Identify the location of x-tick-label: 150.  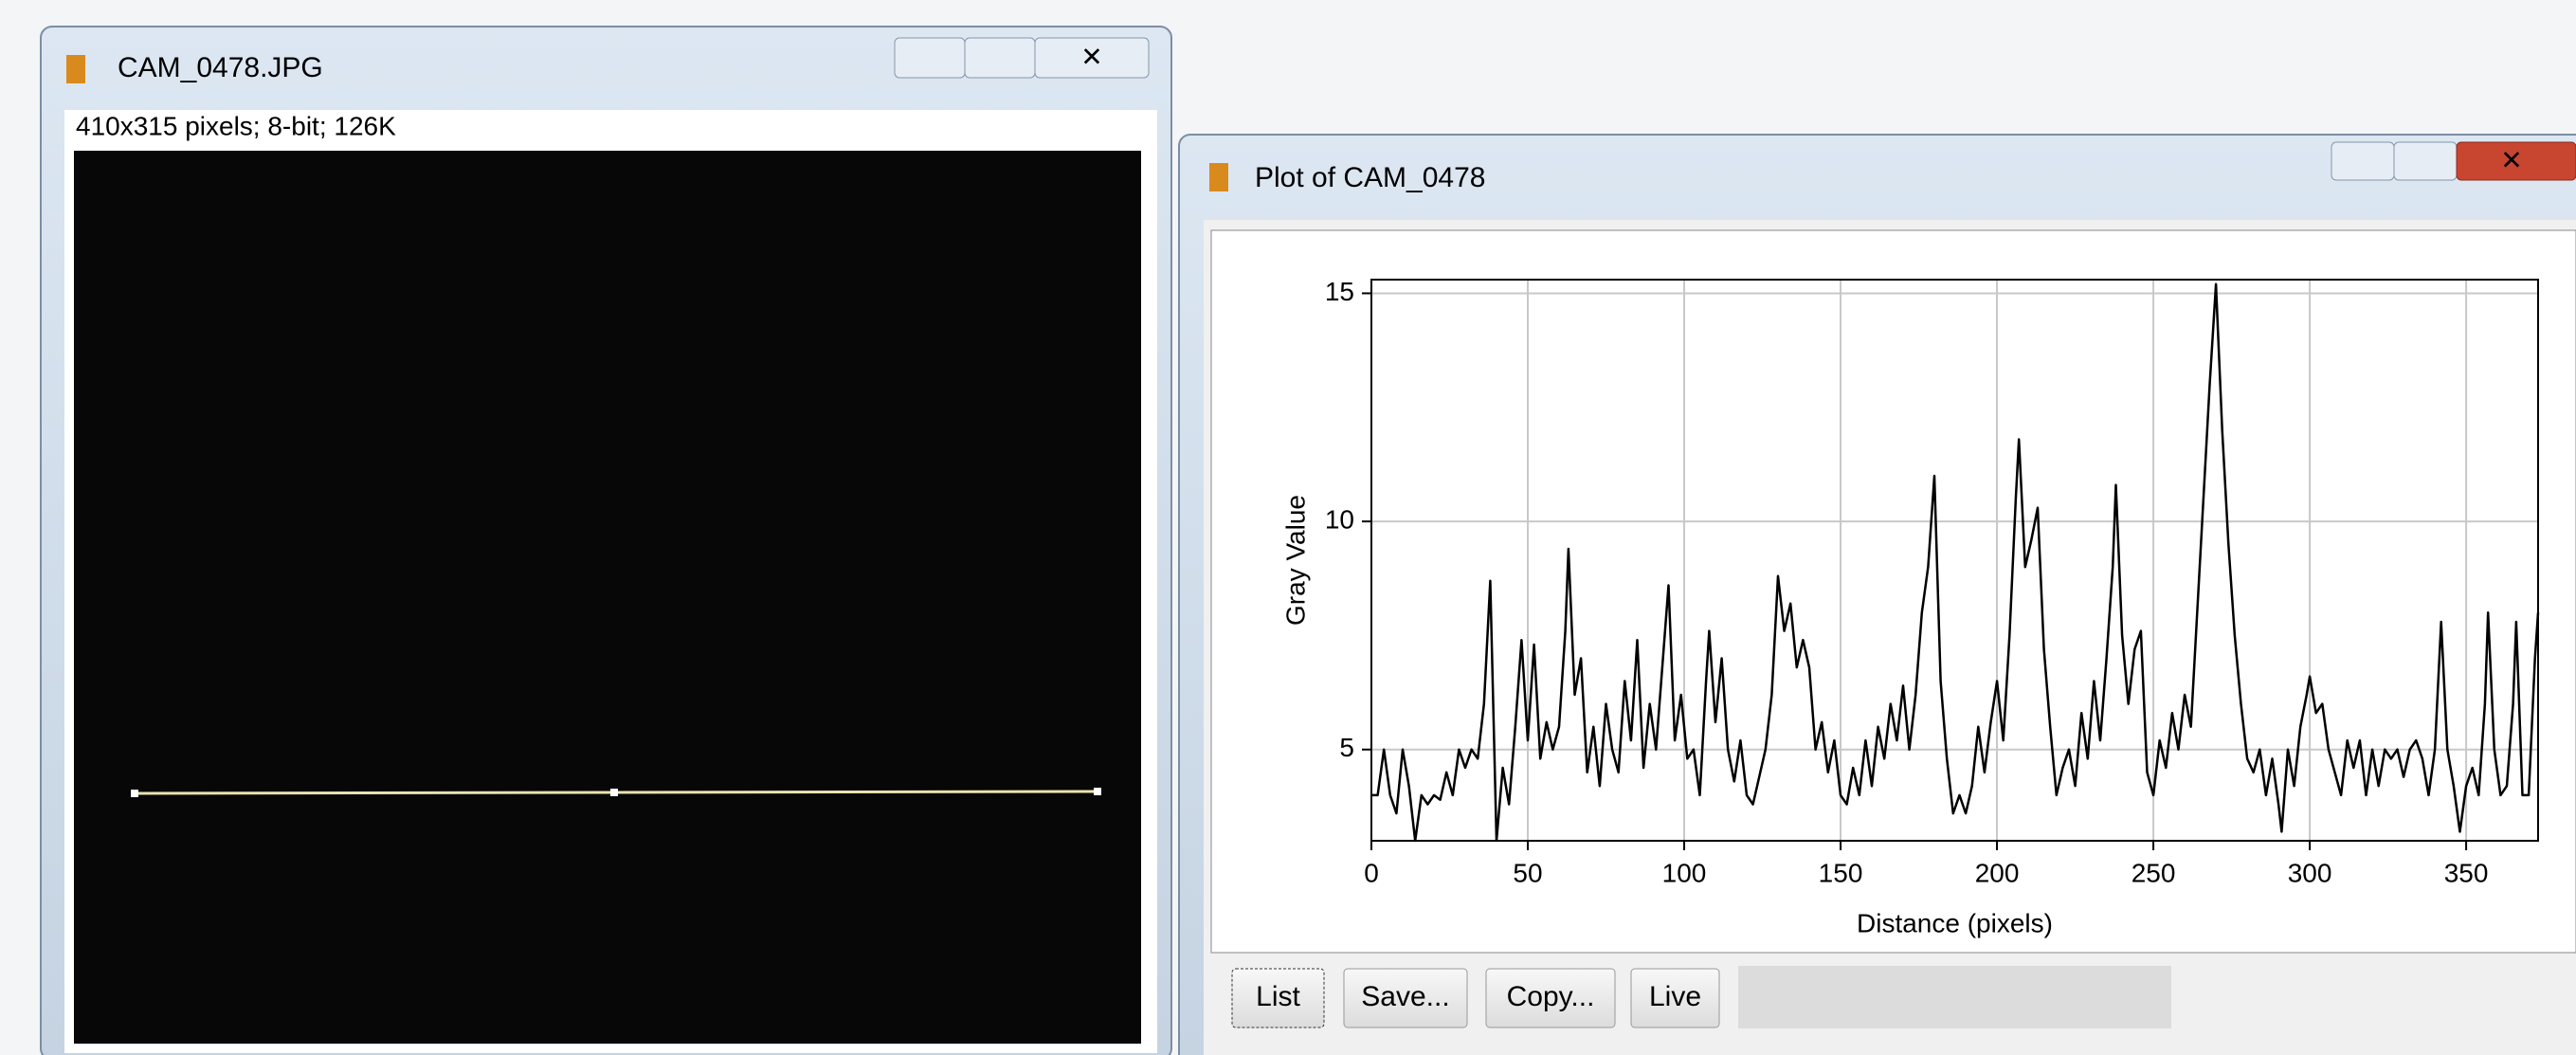
(1841, 872).